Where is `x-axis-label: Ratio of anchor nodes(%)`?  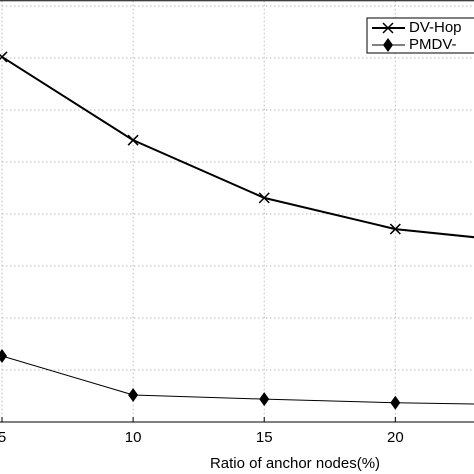
x-axis-label: Ratio of anchor nodes(%) is located at coordinates (295, 463).